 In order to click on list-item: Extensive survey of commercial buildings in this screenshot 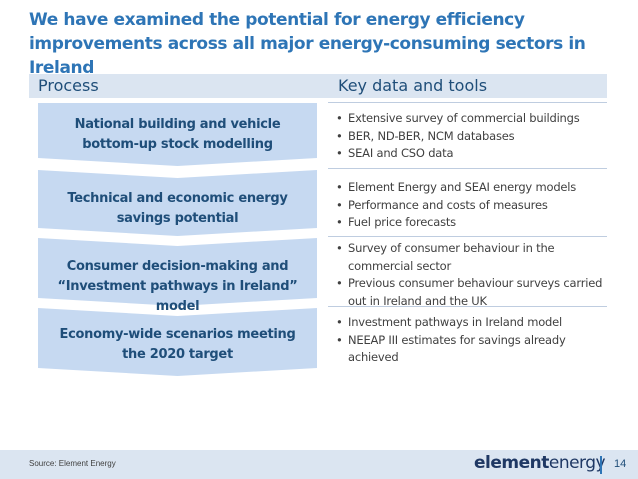, I will do `click(471, 119)`.